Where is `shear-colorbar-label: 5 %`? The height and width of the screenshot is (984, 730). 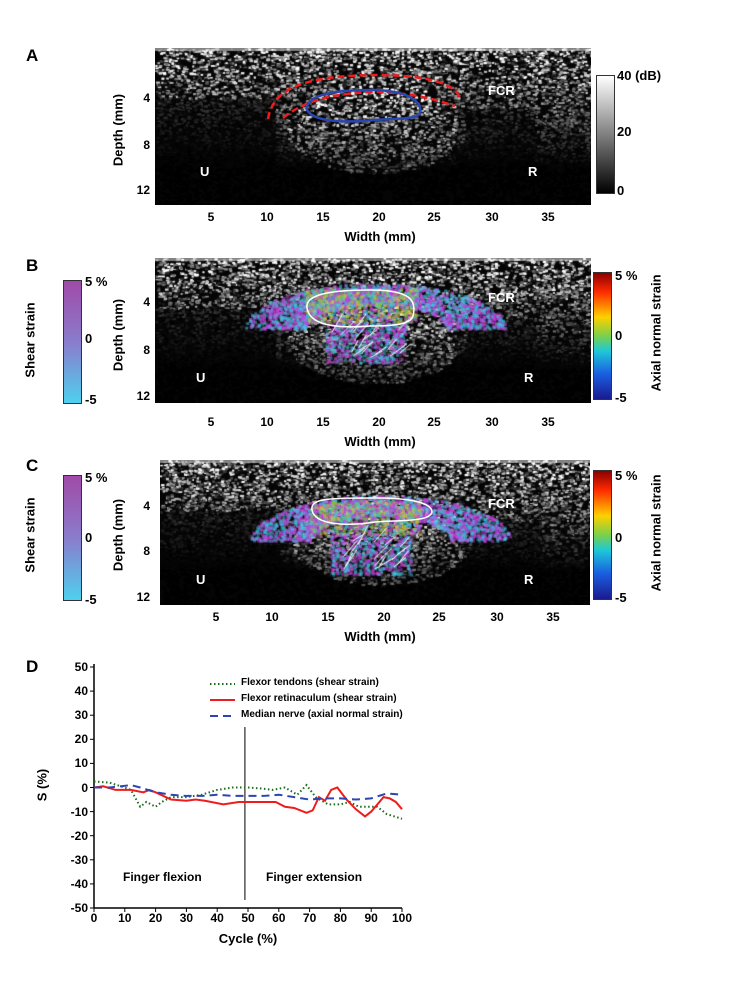 shear-colorbar-label: 5 % is located at coordinates (96, 477).